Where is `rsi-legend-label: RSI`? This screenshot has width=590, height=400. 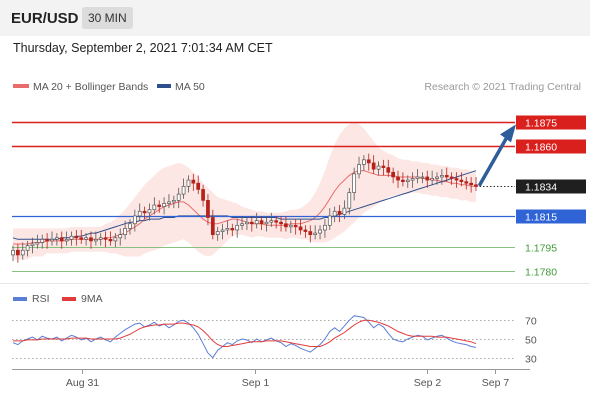 rsi-legend-label: RSI is located at coordinates (41, 299).